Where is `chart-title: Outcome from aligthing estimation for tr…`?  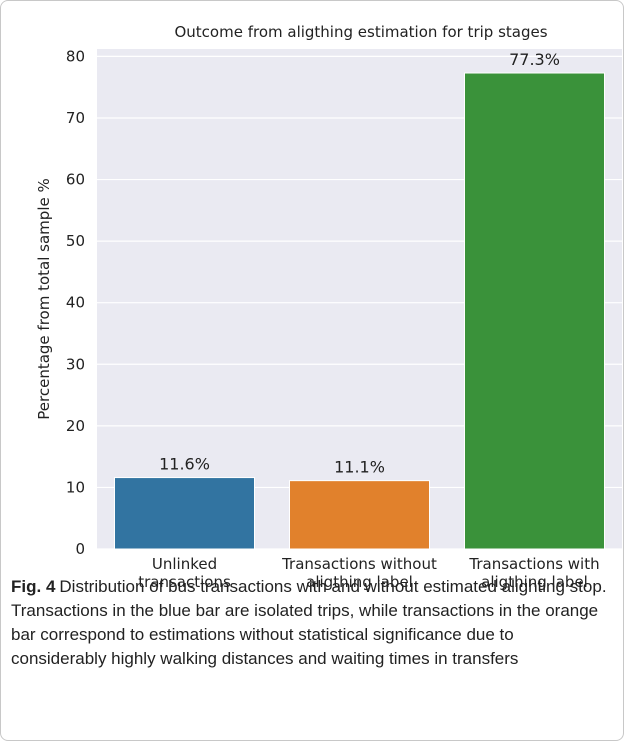 chart-title: Outcome from aligthing estimation for tr… is located at coordinates (360, 32).